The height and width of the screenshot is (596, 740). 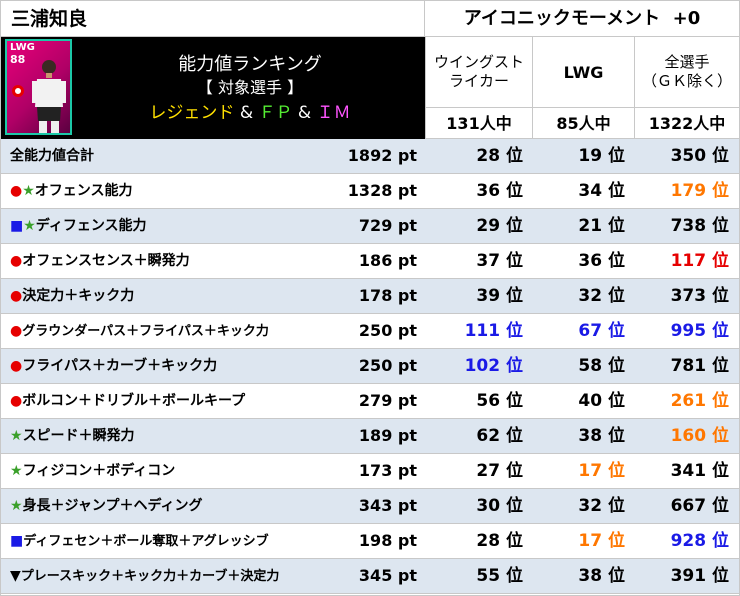 I want to click on stat-name: フライパス＋カーブ＋キック力, so click(x=120, y=366).